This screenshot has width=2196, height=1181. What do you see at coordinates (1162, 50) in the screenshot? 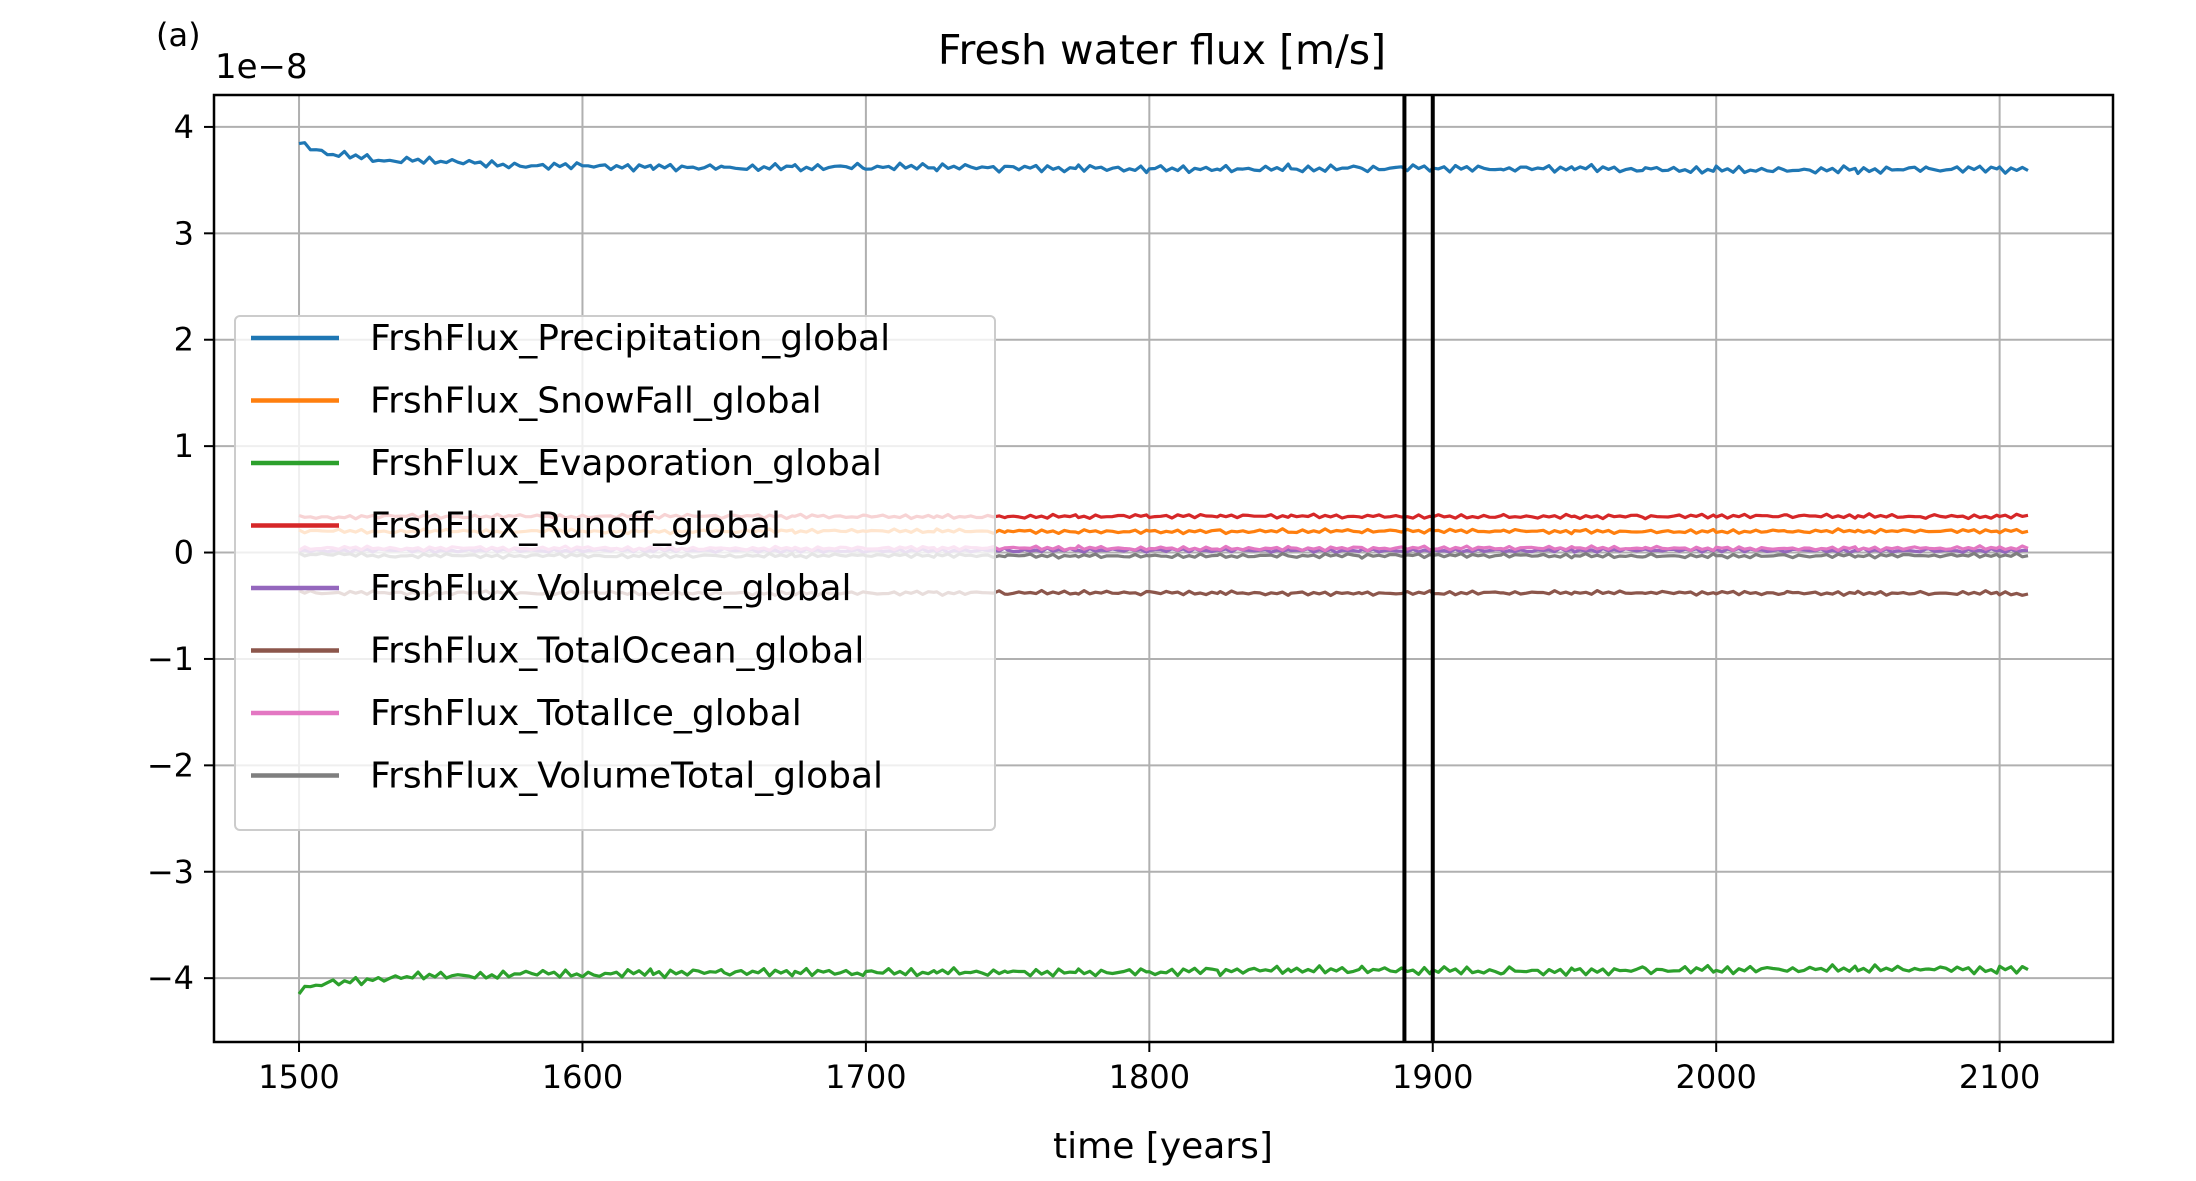
I see `chart-title: Fresh water flux [m/s]` at bounding box center [1162, 50].